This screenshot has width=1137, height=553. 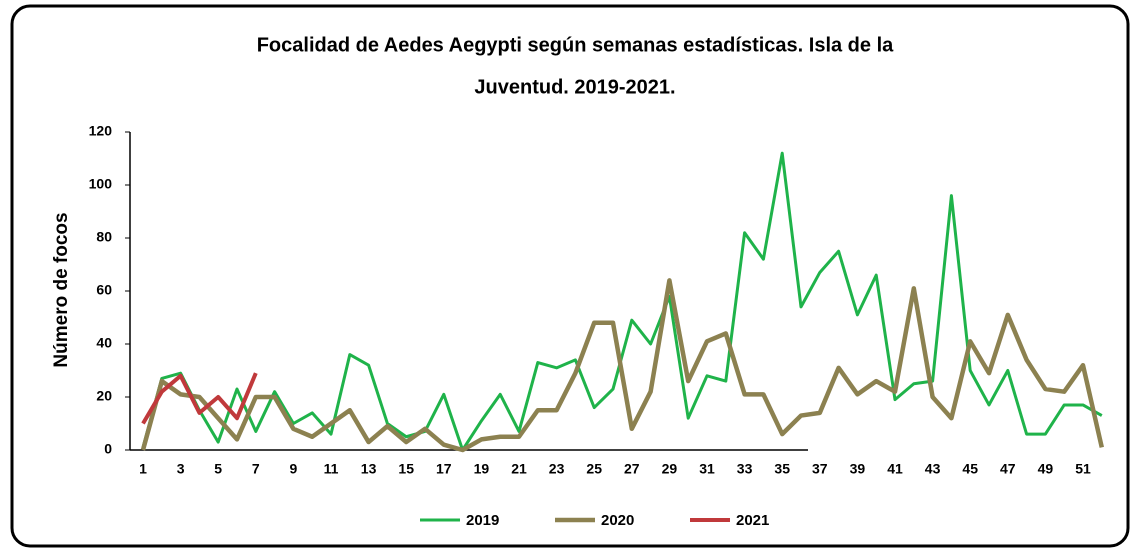 What do you see at coordinates (707, 469) in the screenshot?
I see `x-tick-label: 31` at bounding box center [707, 469].